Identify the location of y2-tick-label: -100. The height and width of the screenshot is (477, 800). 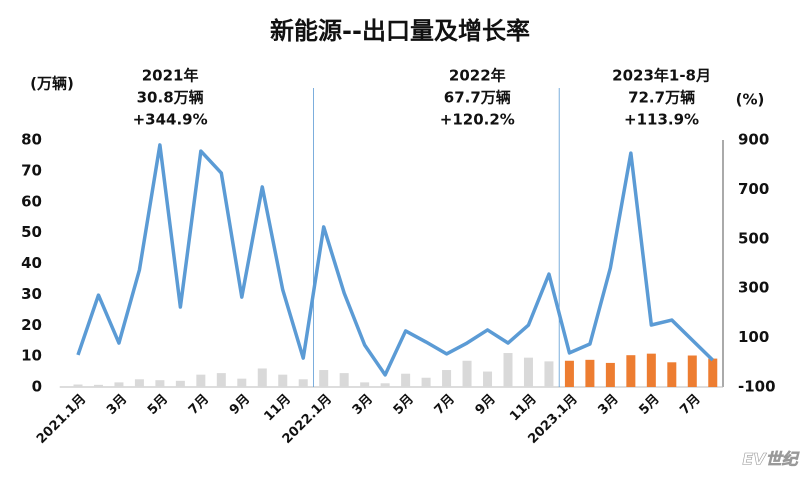
(757, 387).